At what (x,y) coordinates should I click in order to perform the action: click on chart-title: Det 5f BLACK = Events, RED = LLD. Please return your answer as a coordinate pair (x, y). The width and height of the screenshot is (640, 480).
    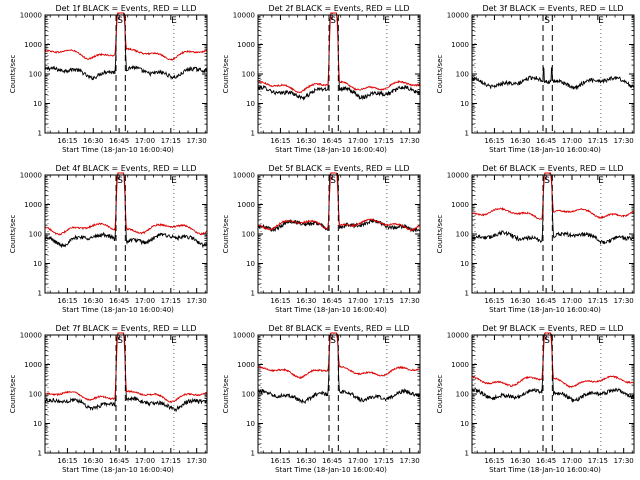
    Looking at the image, I should click on (338, 168).